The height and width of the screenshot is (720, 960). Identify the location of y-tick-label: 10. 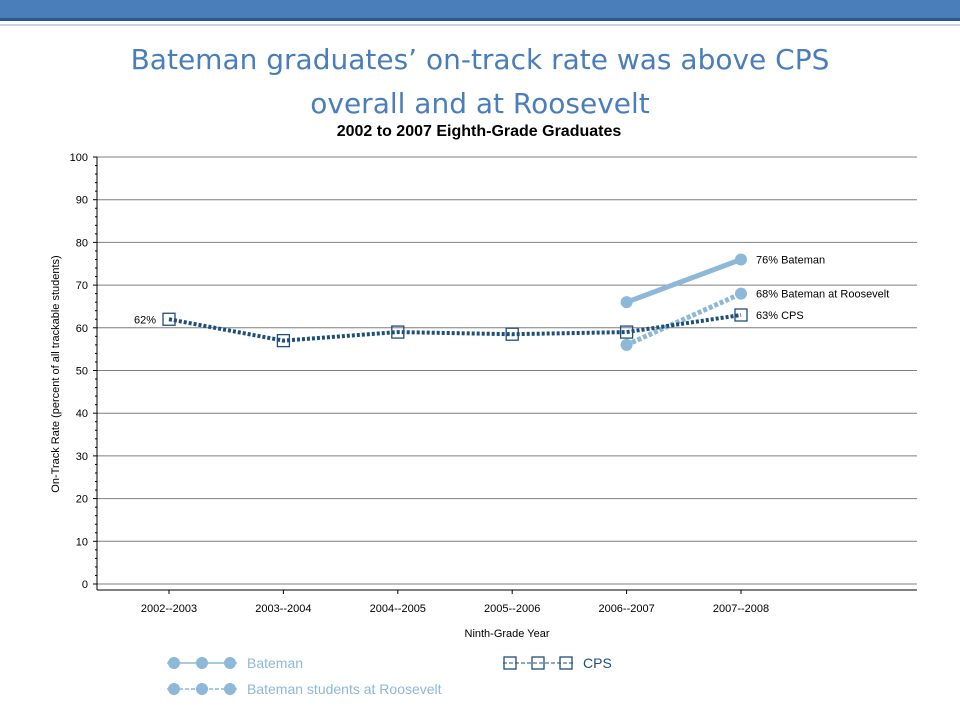
(82, 542).